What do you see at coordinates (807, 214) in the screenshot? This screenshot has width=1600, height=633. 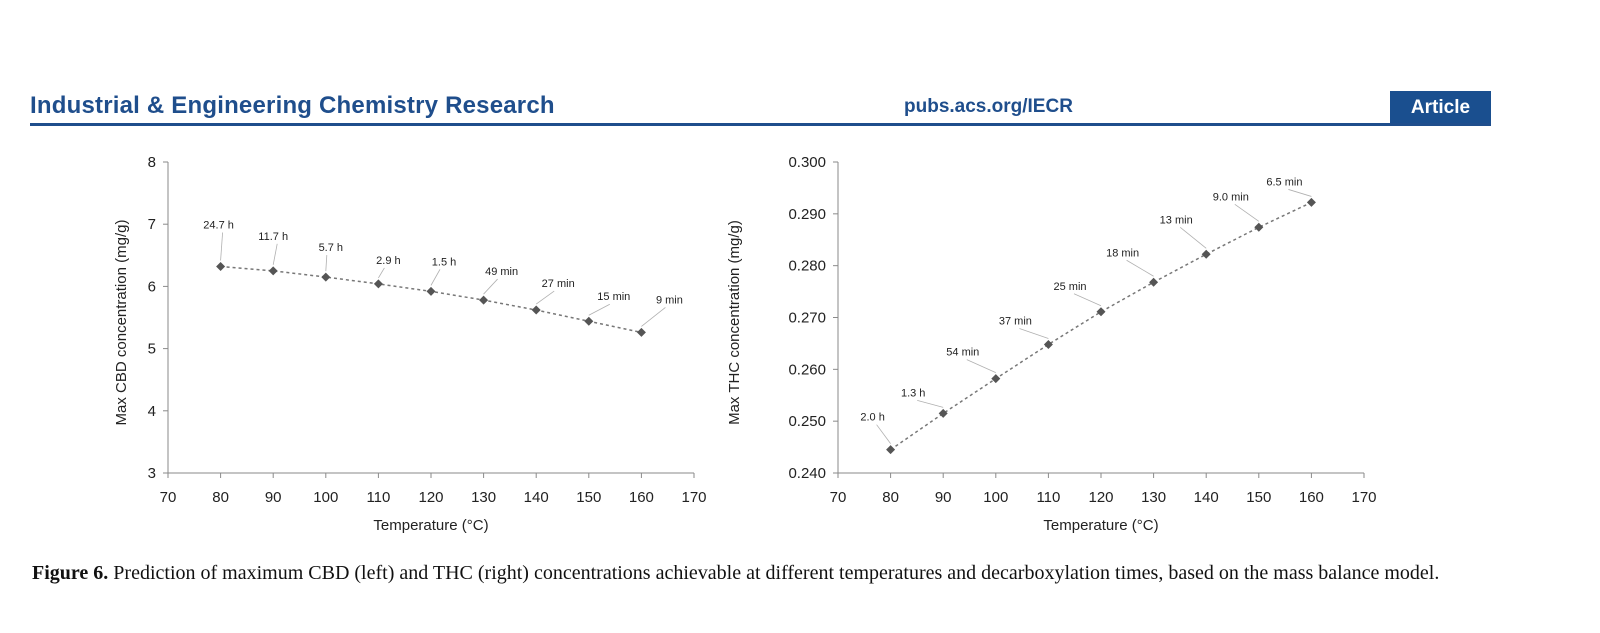 I see `y-tick-label: 0.290` at bounding box center [807, 214].